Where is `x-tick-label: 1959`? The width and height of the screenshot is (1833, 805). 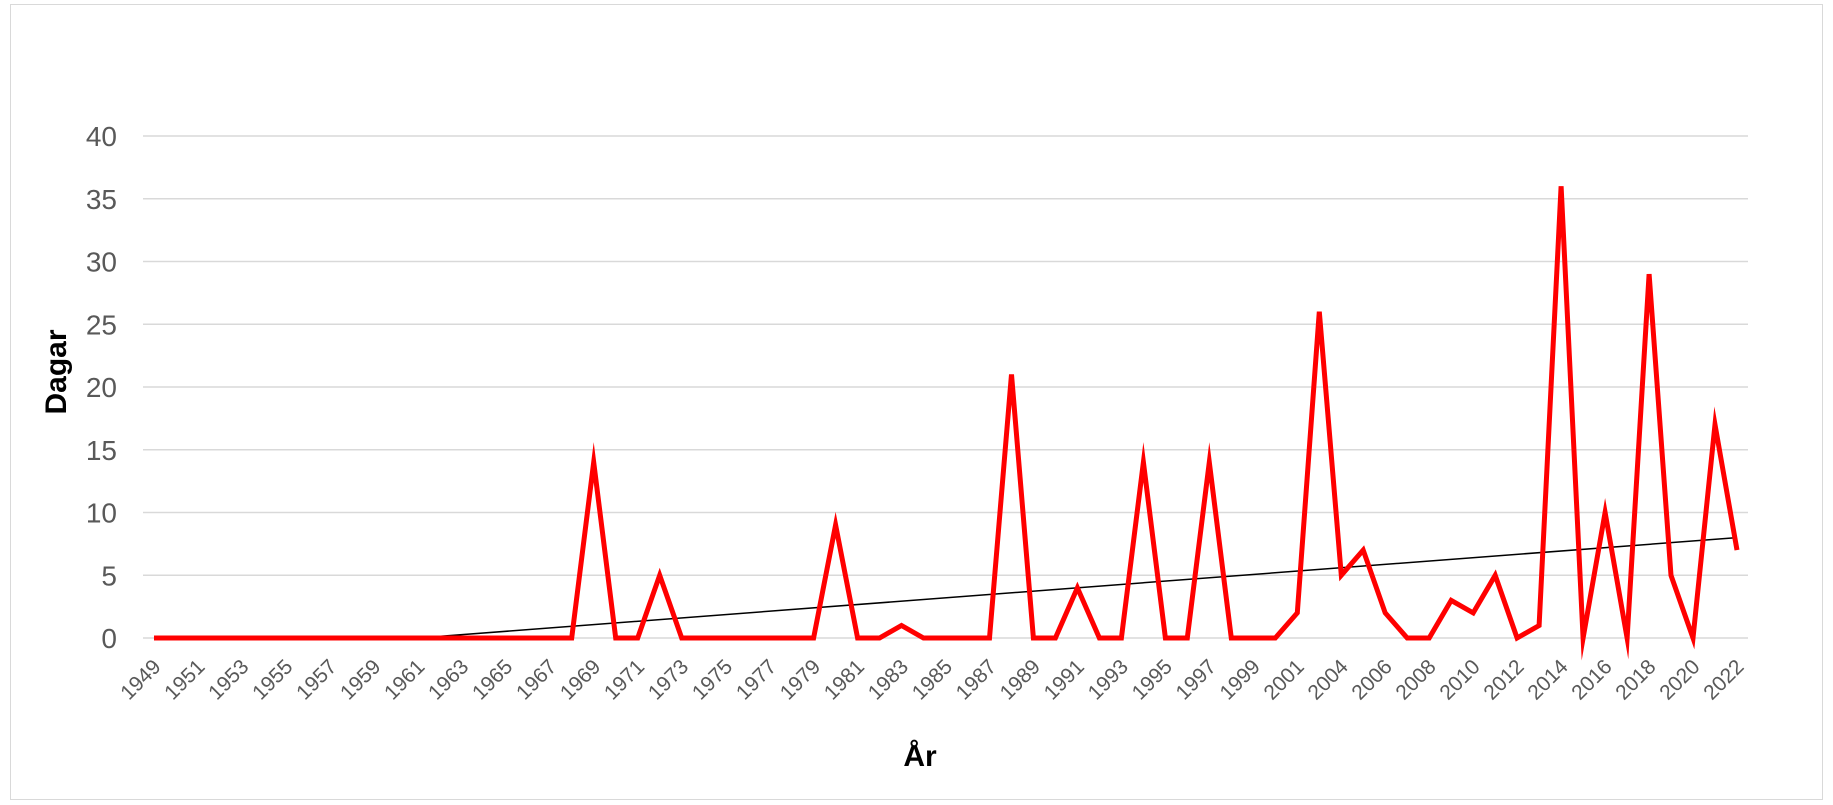 x-tick-label: 1959 is located at coordinates (360, 679).